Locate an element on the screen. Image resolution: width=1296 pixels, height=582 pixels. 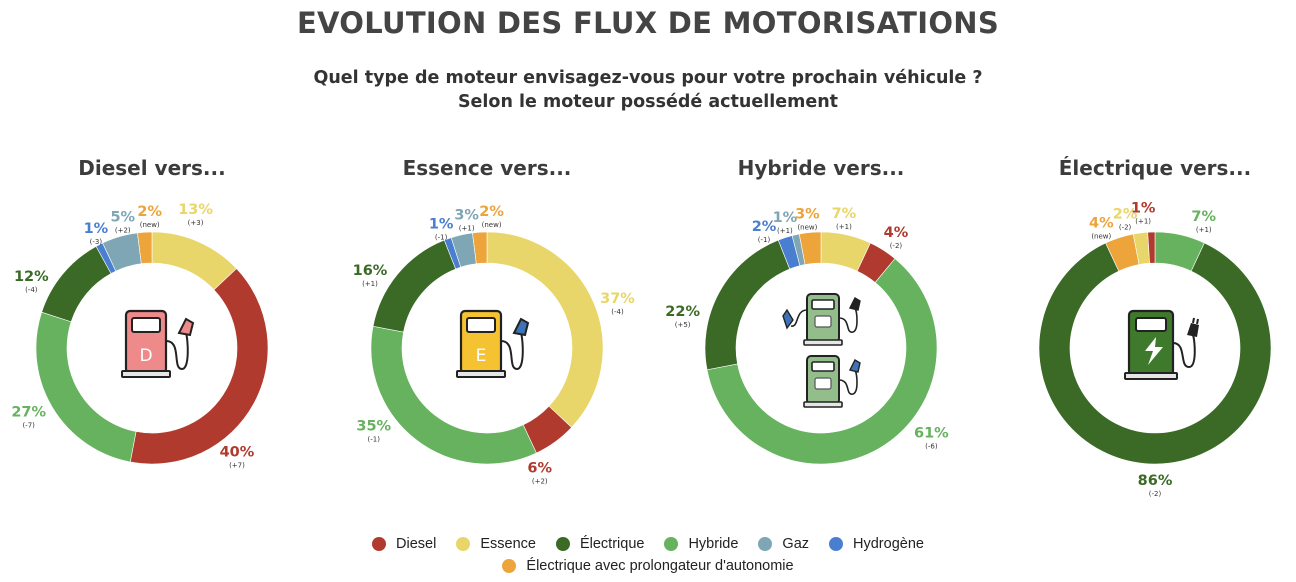
donut-slice-essence is located at coordinates (545, 329).